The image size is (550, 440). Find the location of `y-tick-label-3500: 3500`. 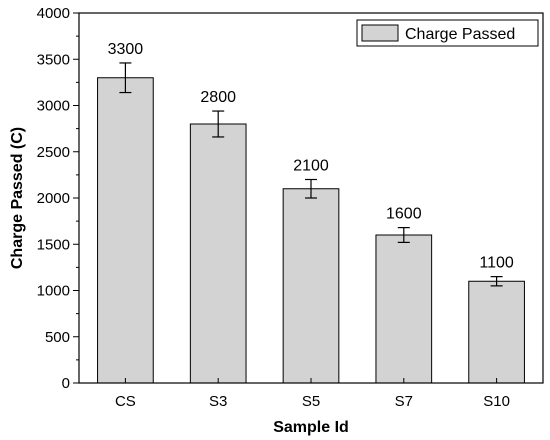

y-tick-label-3500: 3500 is located at coordinates (53, 59).